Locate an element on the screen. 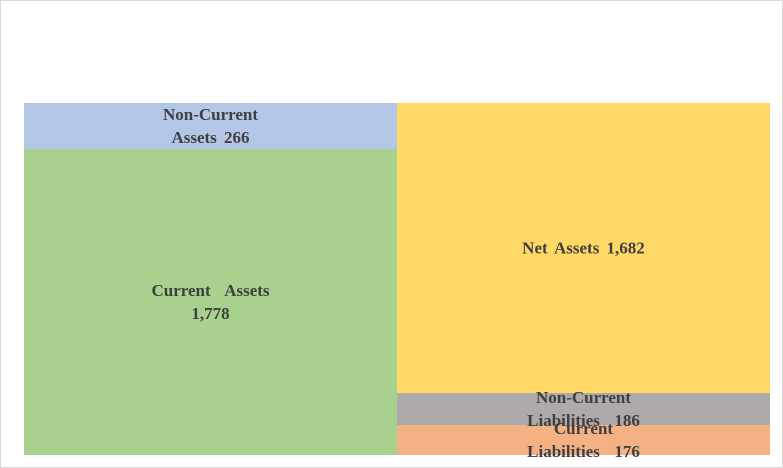  data-label-current-assets: Current Assets 1,778 is located at coordinates (210, 301).